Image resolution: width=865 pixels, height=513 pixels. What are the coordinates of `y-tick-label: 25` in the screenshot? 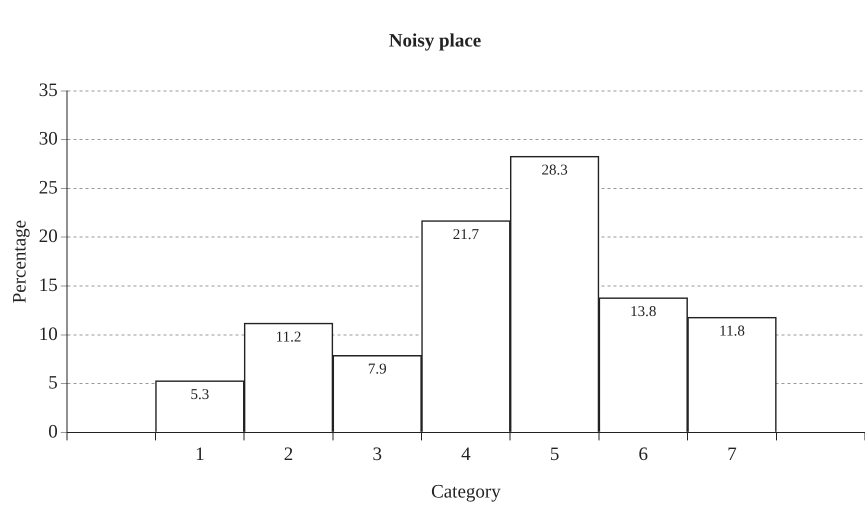 It's located at (48, 187).